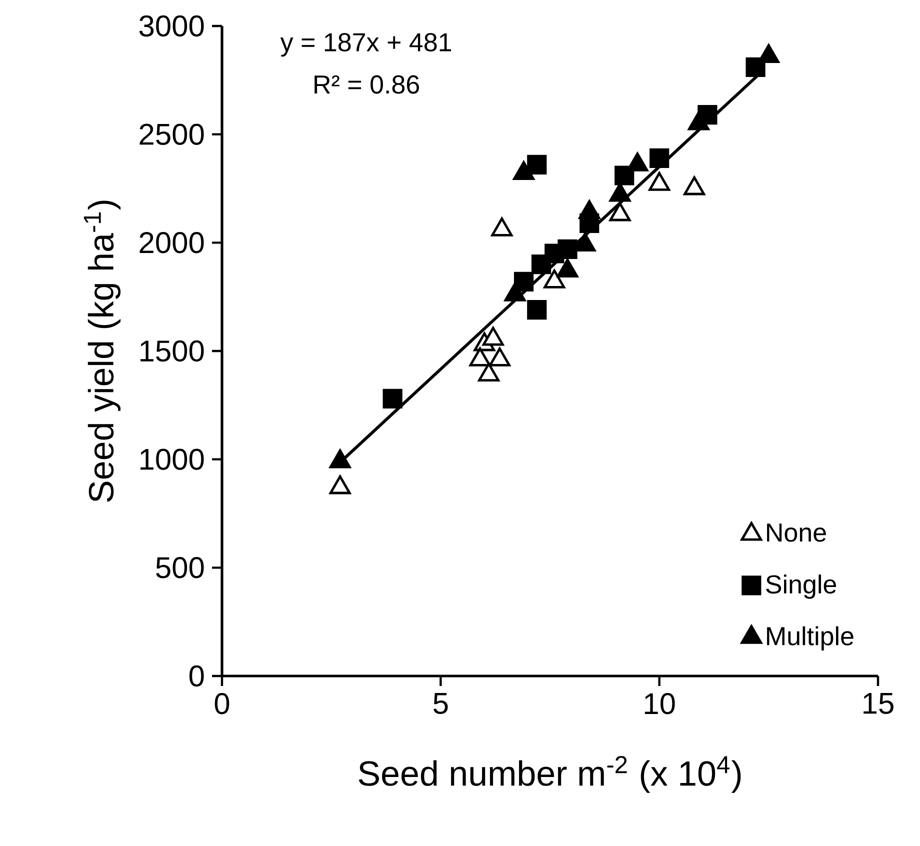 This screenshot has height=846, width=920. I want to click on y-tick-label: 3000, so click(171, 26).